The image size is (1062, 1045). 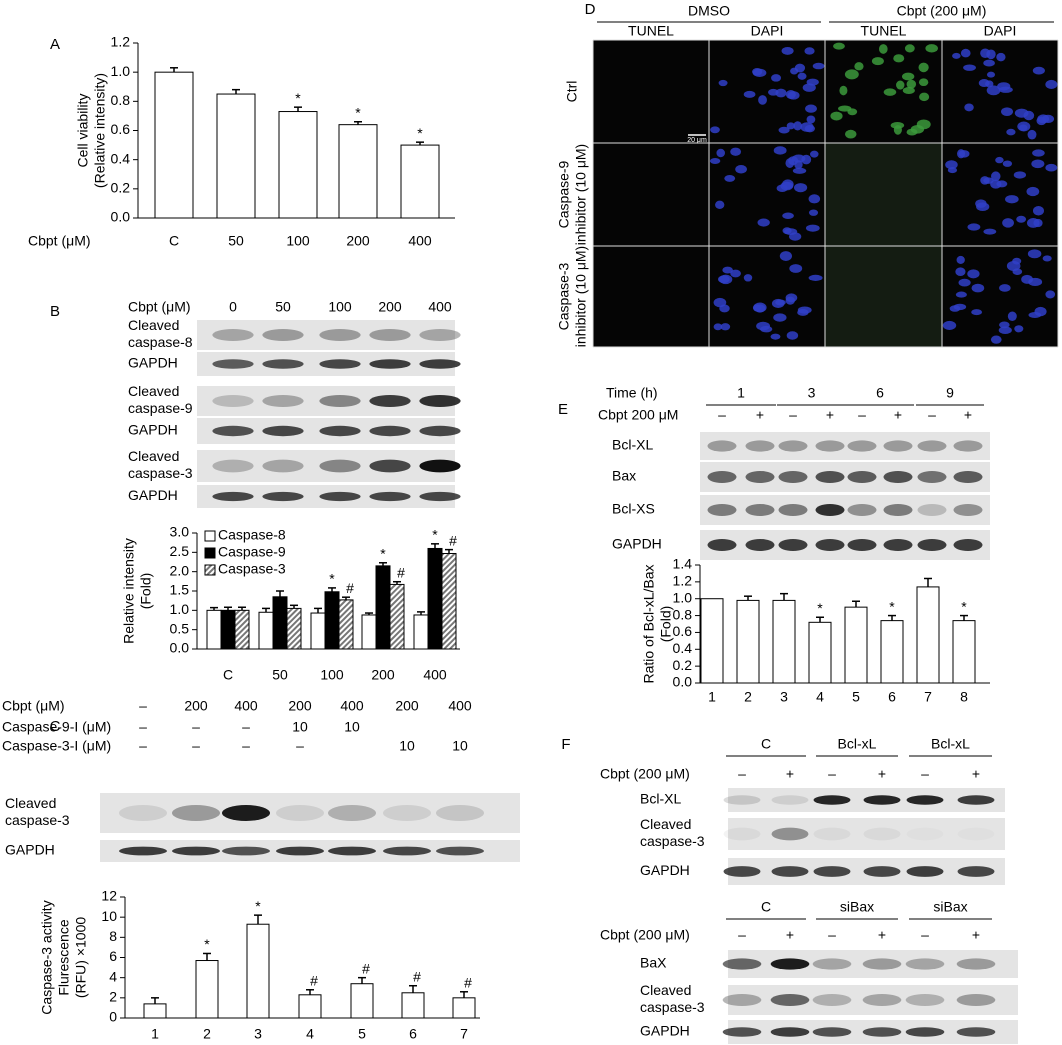 I want to click on group-name: 6, so click(x=880, y=393).